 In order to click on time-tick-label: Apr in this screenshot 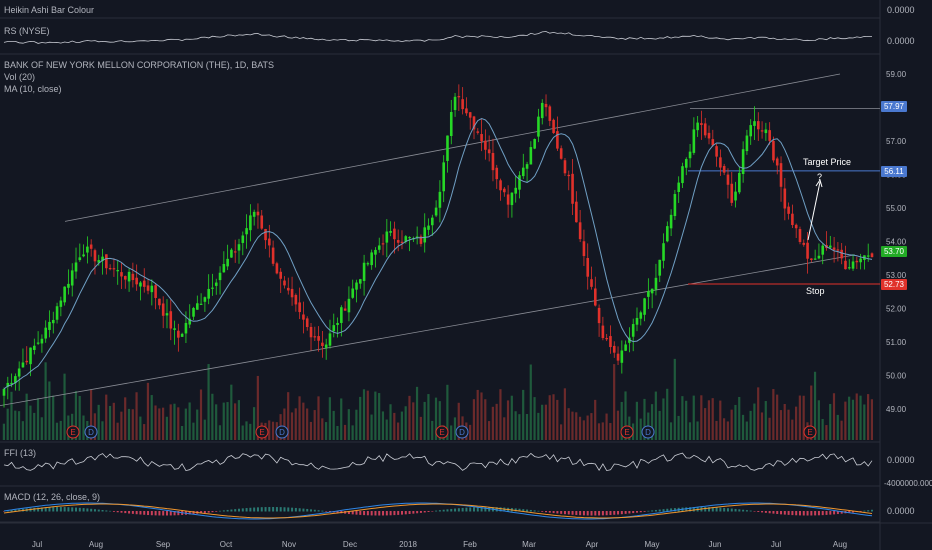, I will do `click(592, 544)`.